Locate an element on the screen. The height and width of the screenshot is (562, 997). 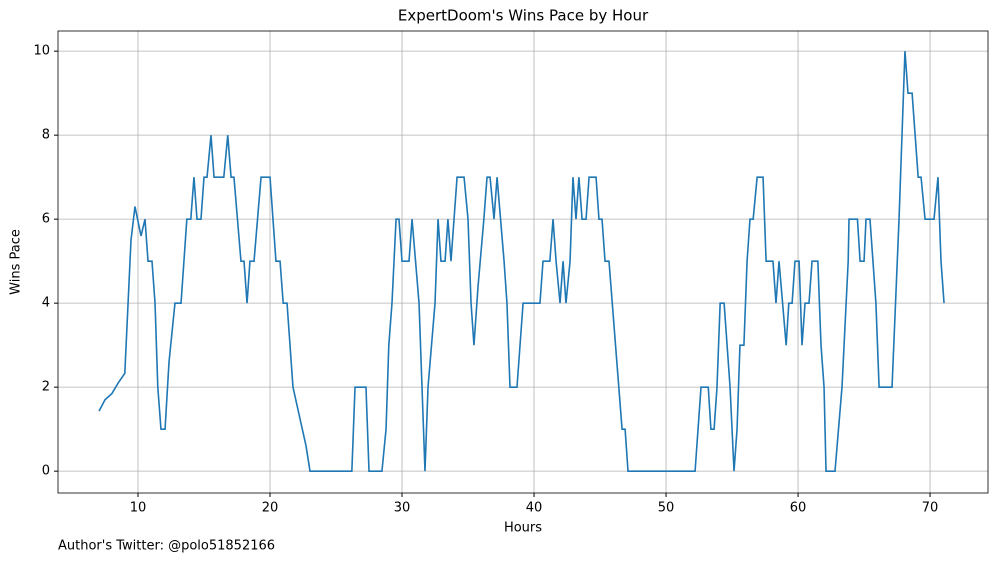
y-tick-label: 0 is located at coordinates (46, 471).